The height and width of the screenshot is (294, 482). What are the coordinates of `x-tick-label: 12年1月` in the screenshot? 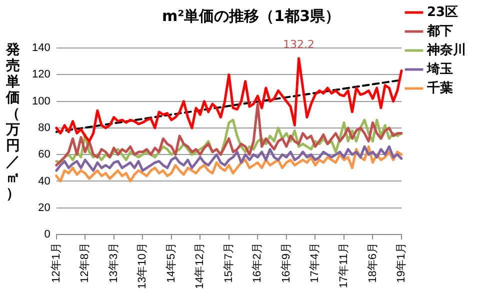 It's located at (56, 262).